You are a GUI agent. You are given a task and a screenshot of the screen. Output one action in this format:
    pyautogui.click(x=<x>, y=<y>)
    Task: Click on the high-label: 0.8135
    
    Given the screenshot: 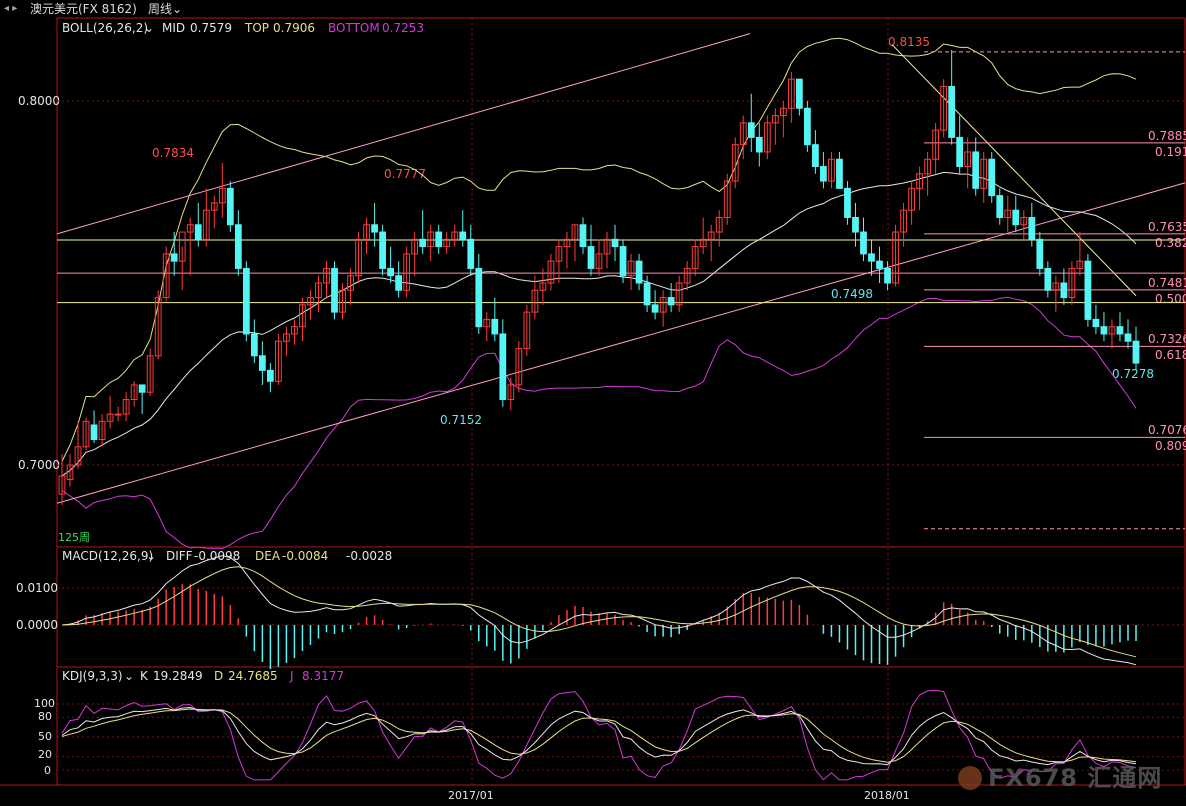 What is the action you would take?
    pyautogui.click(x=909, y=42)
    